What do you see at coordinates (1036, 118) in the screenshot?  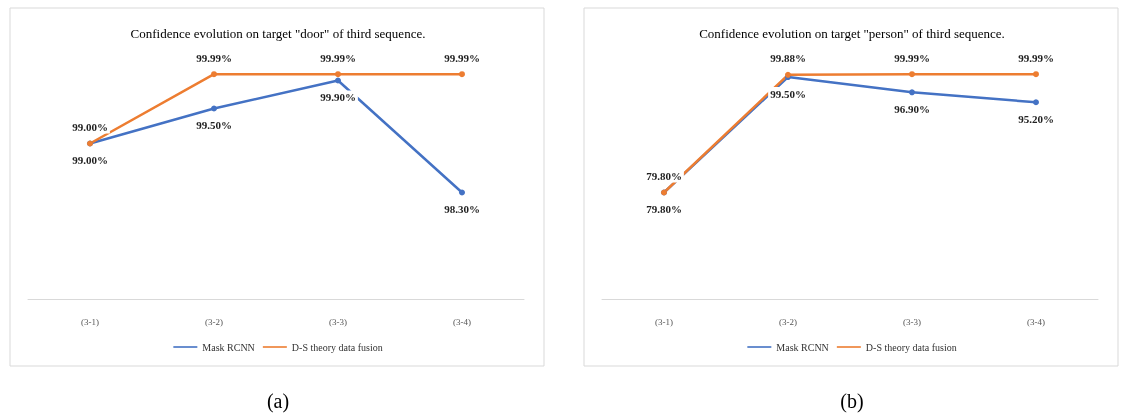 I see `data-label: 95.20%` at bounding box center [1036, 118].